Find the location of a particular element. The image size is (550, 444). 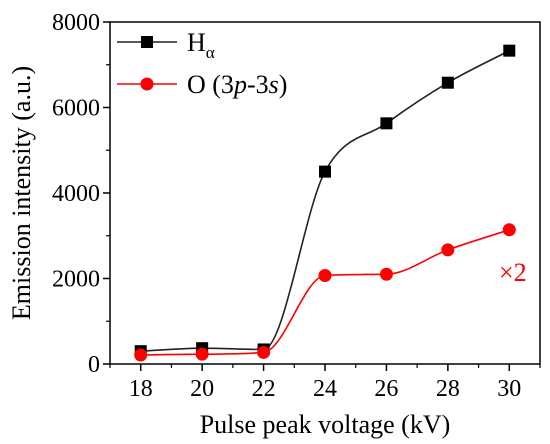

legend-label-h-alpha: Hα is located at coordinates (201, 45).